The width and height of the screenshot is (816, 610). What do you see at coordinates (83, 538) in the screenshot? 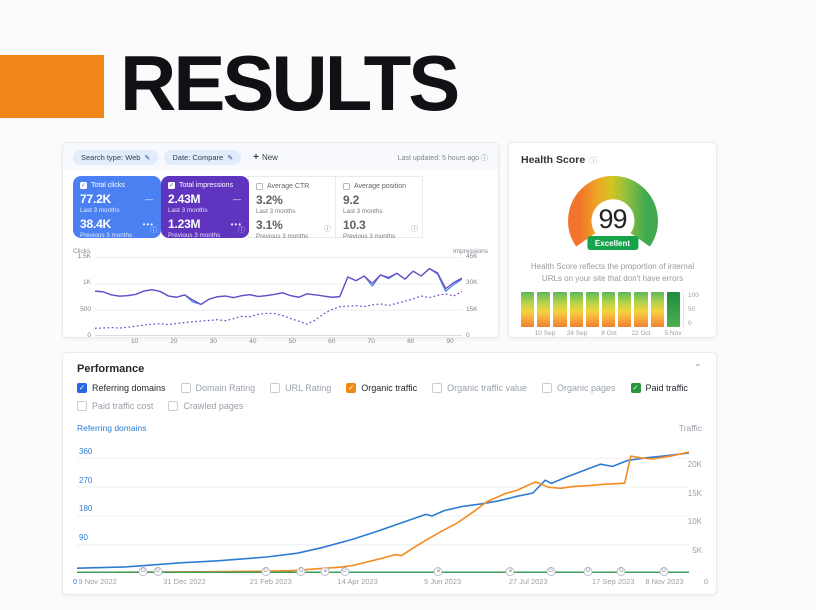
I see `y-tick-label: 90` at bounding box center [83, 538].